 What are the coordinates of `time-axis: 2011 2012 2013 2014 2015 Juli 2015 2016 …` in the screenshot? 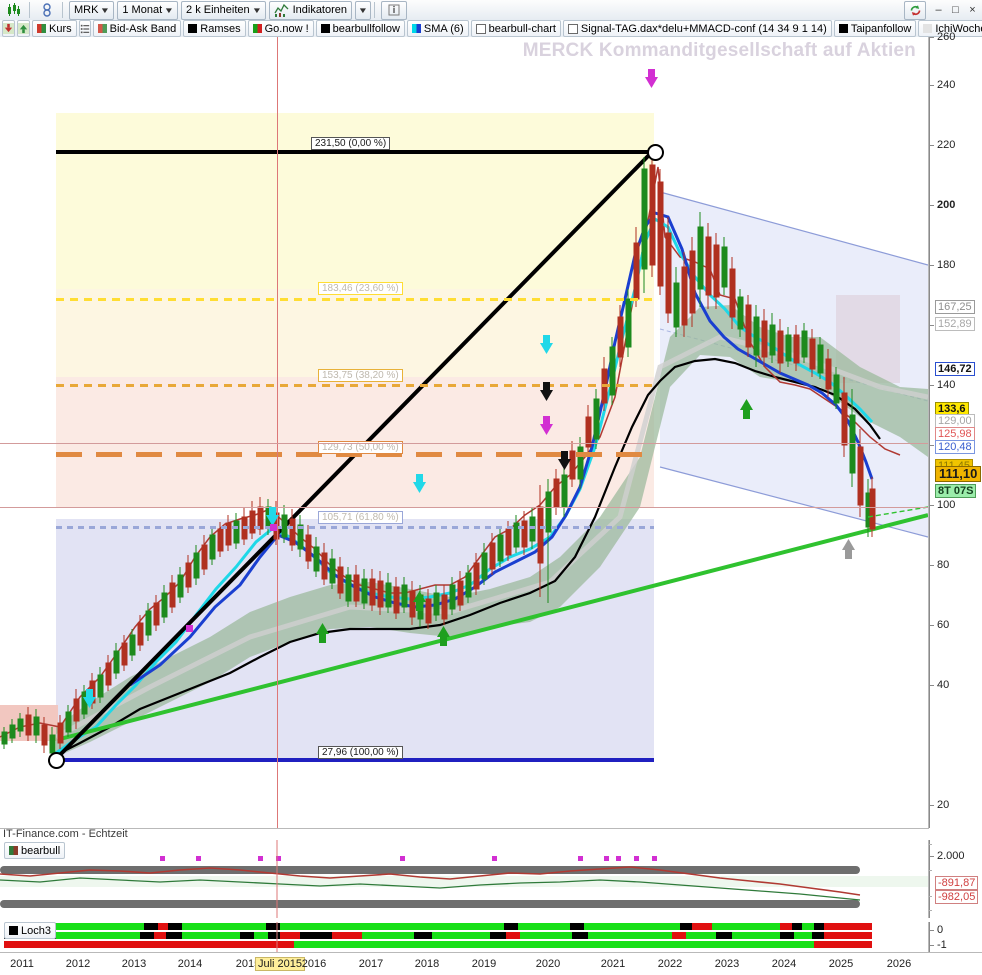 It's located at (491, 963).